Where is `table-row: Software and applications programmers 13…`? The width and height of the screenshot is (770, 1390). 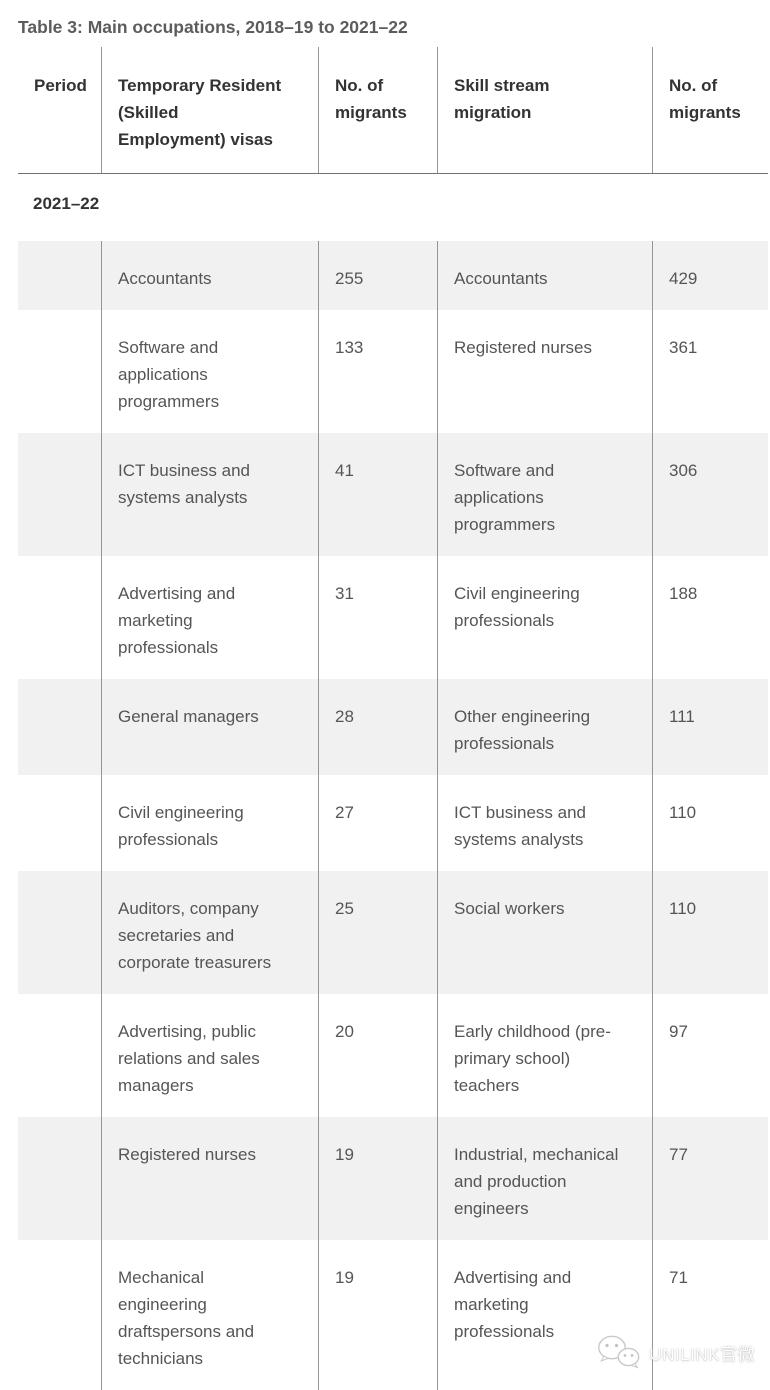 table-row: Software and applications programmers 13… is located at coordinates (393, 371).